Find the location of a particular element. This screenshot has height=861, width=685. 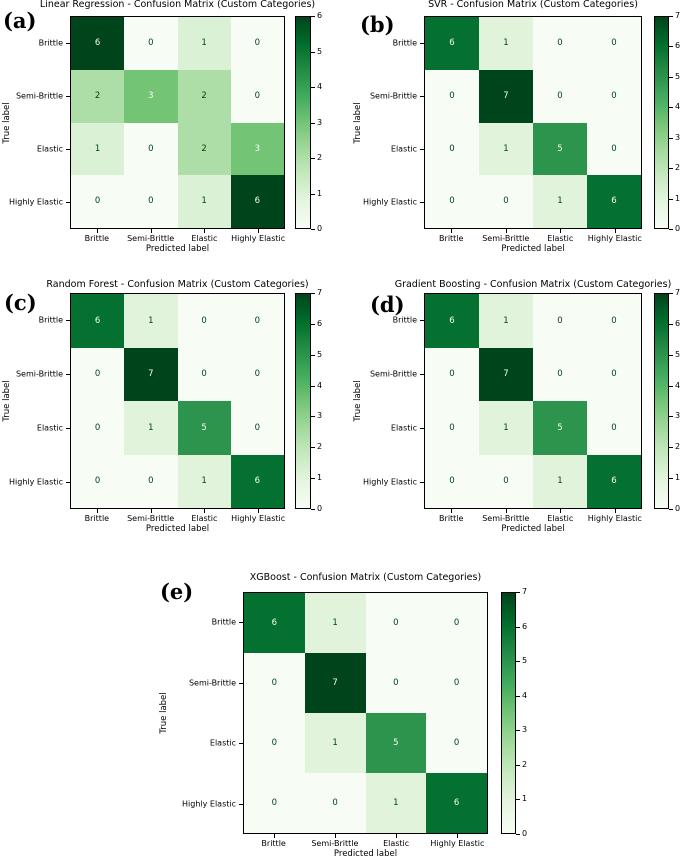

matrix-cell: 2 is located at coordinates (204, 96).